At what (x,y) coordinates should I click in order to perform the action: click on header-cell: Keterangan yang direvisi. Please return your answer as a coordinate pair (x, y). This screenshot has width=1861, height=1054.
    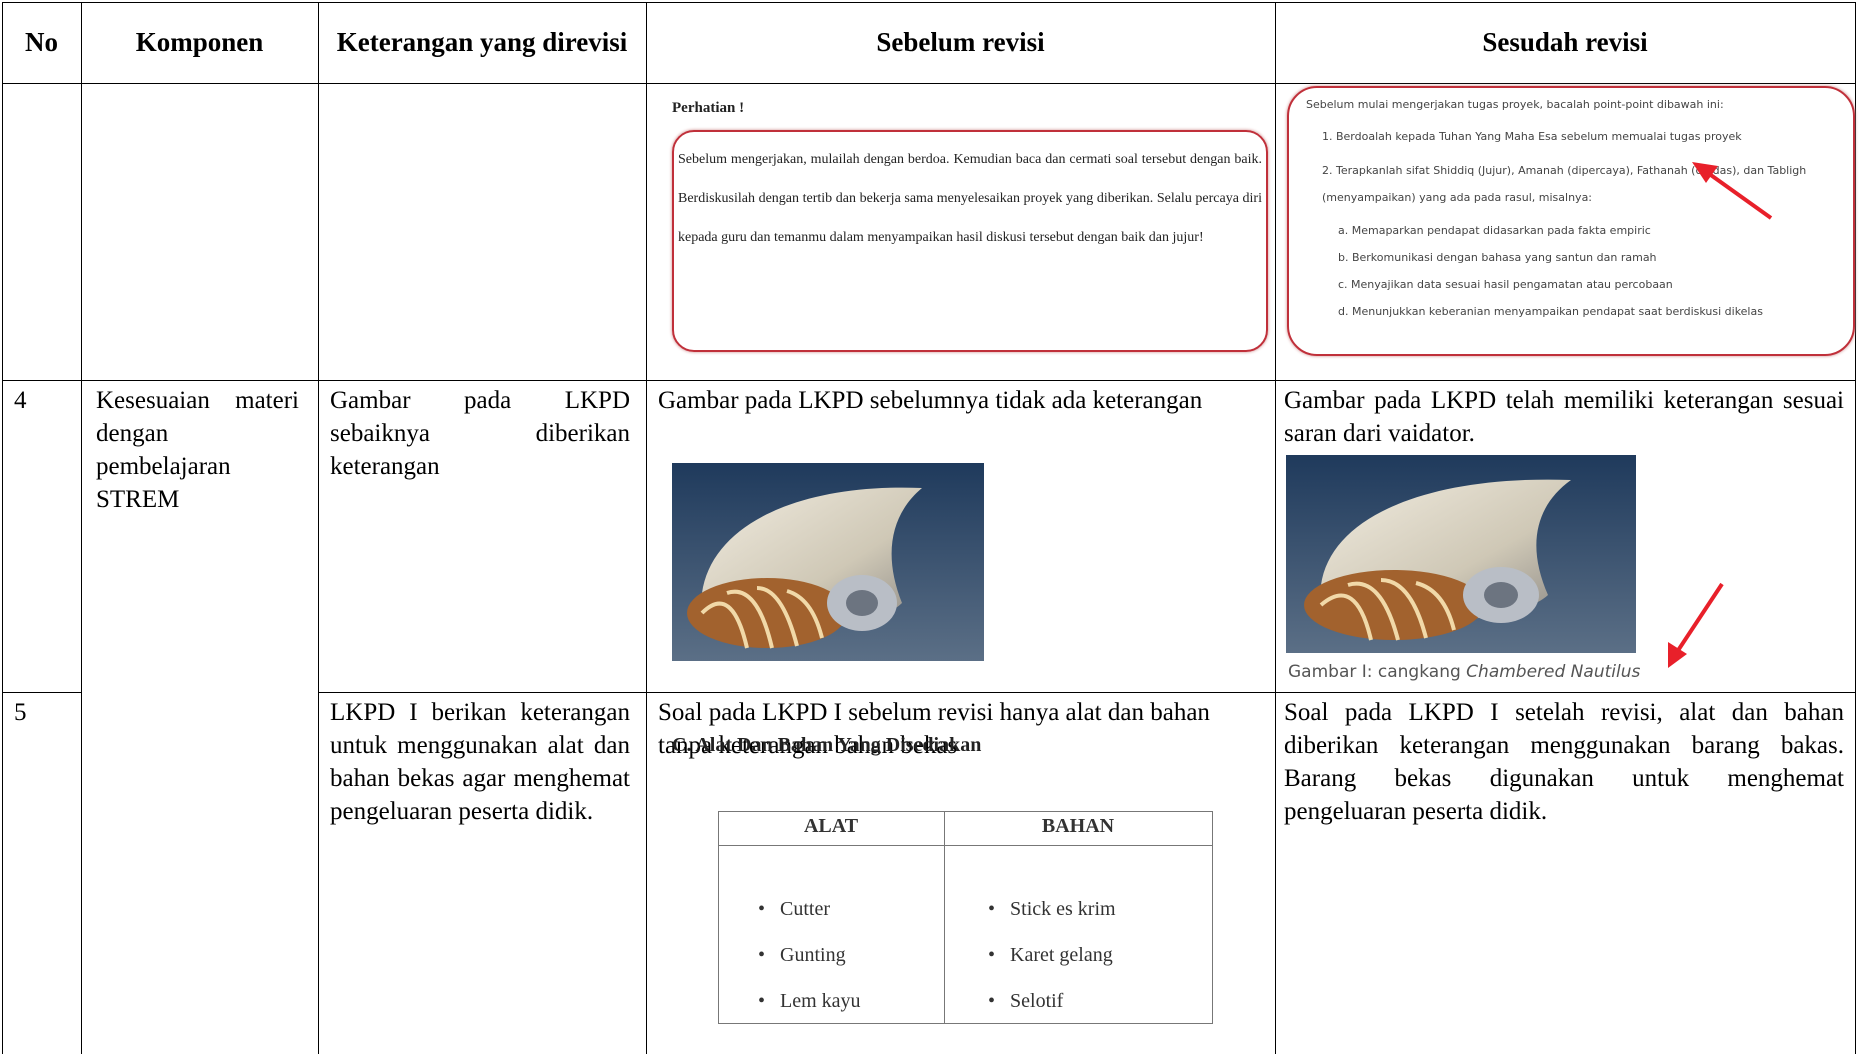
    Looking at the image, I should click on (482, 42).